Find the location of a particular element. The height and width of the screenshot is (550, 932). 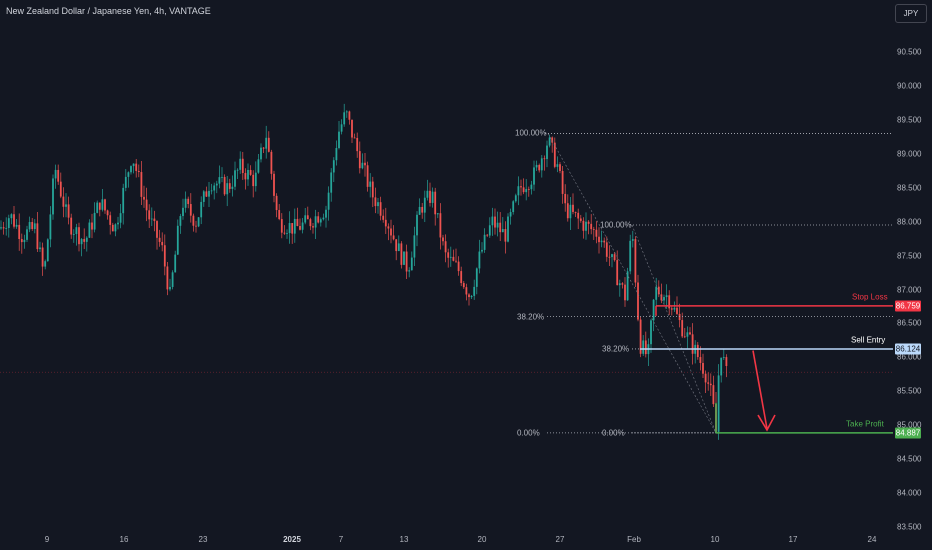

y-tick-label: 90.500 is located at coordinates (909, 52).